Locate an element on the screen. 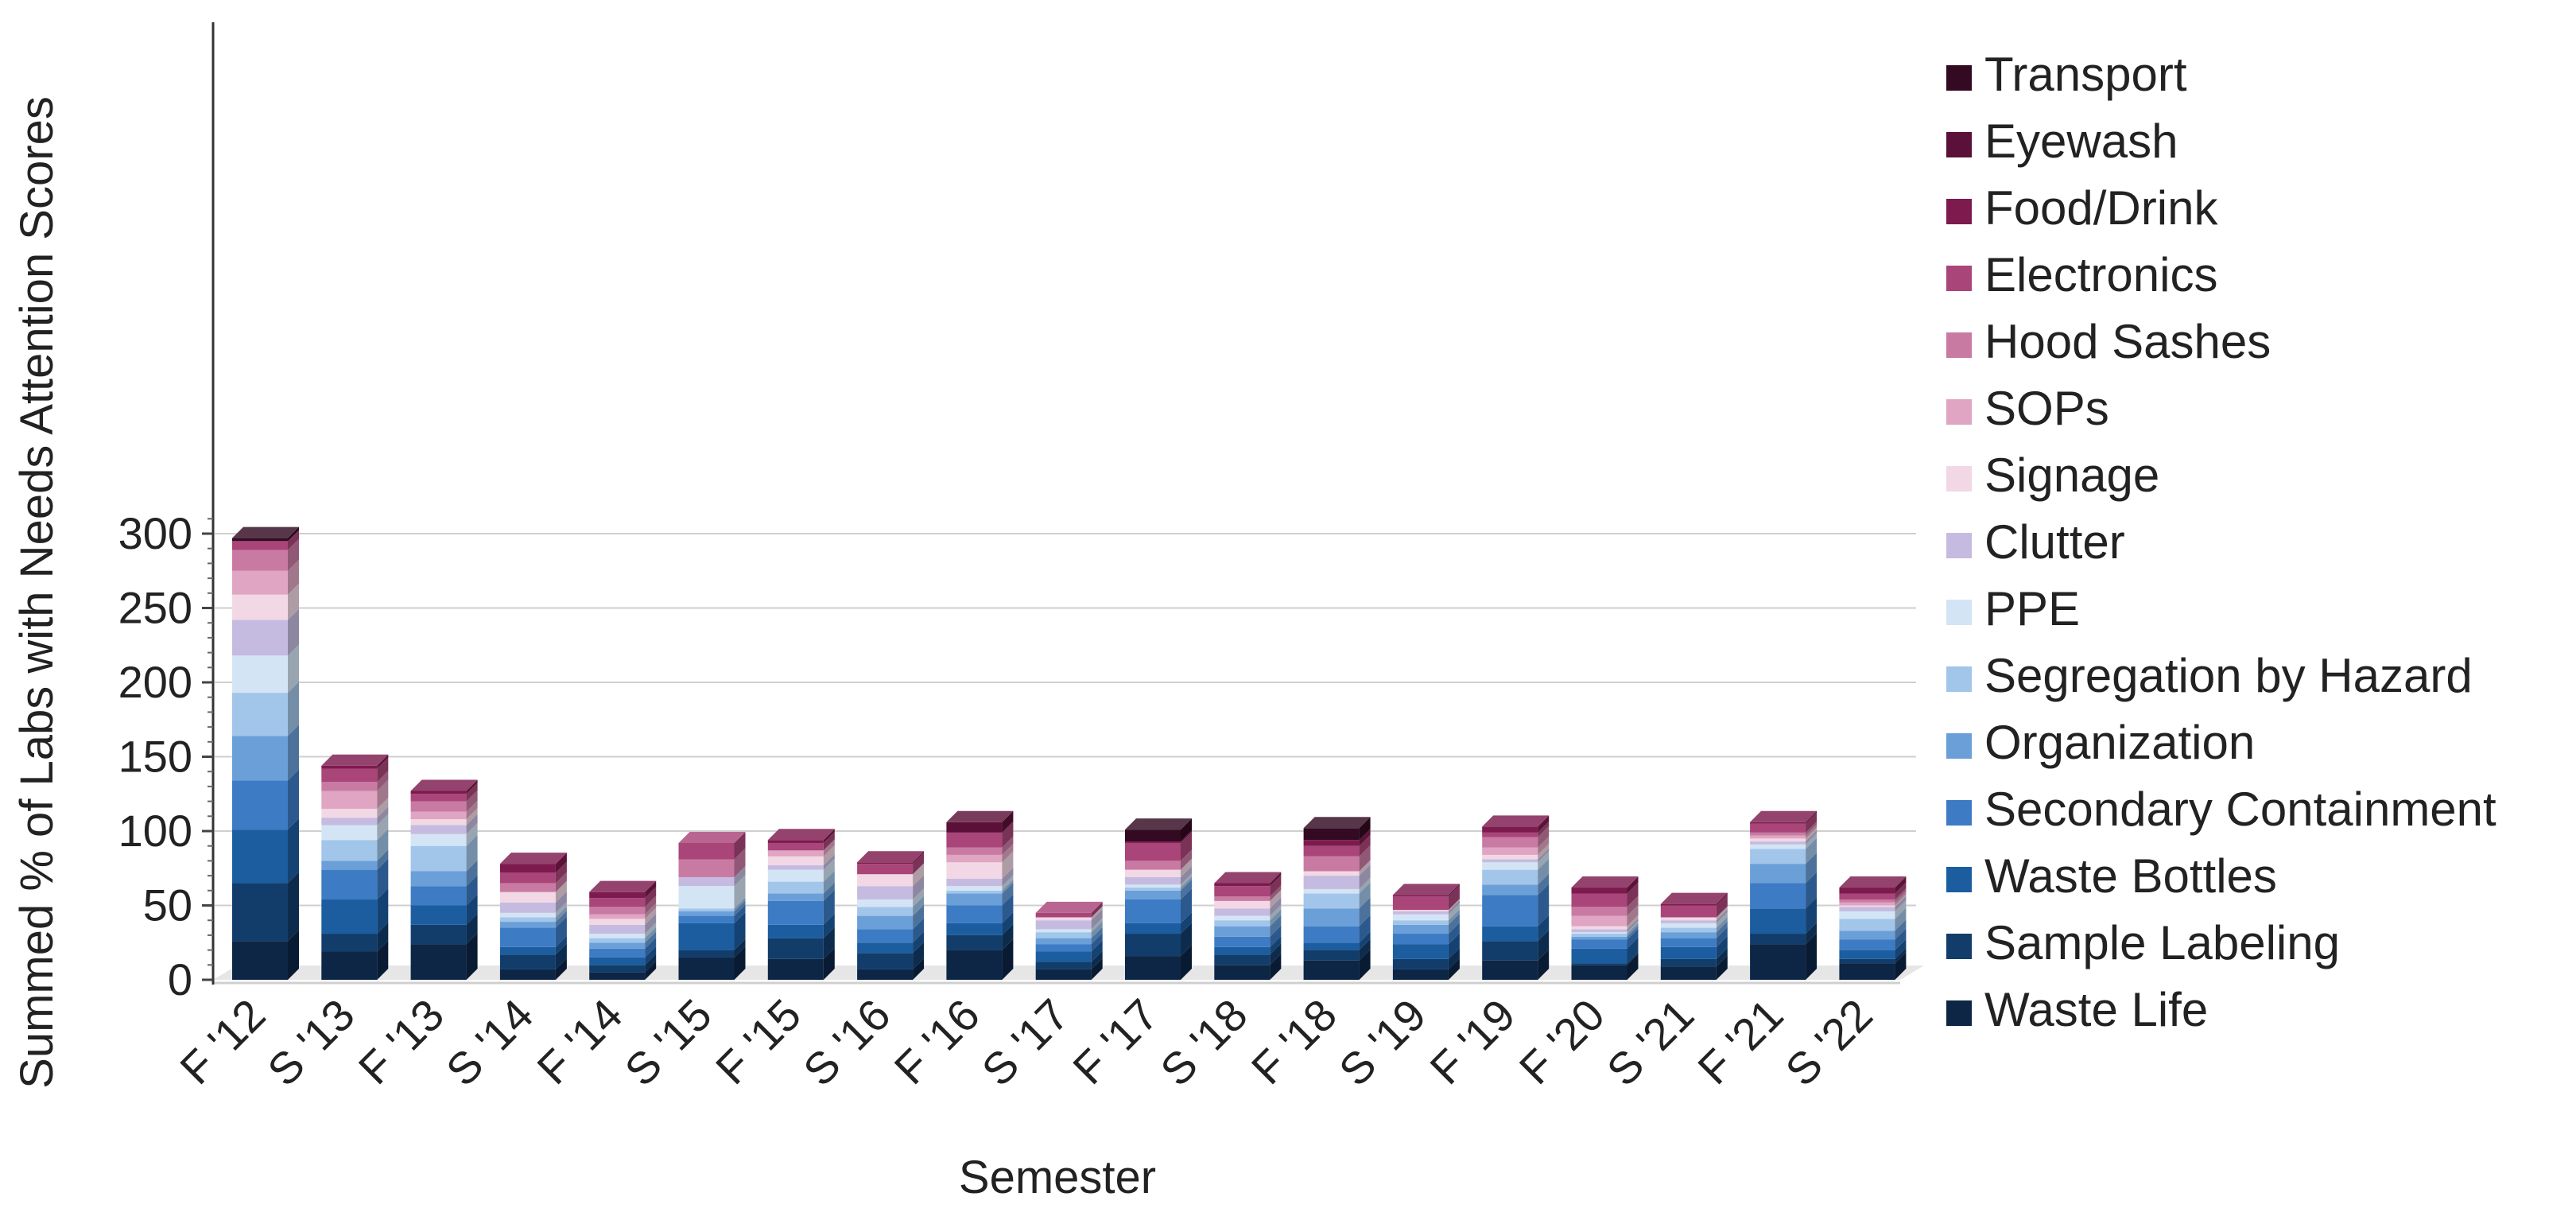 The image size is (2576, 1216). bar-top-face is located at coordinates (712, 837).